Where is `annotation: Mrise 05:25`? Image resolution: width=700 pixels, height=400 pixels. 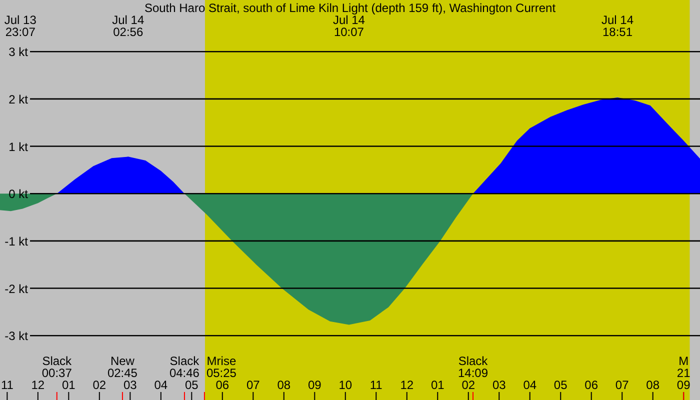
annotation: Mrise 05:25 is located at coordinates (221, 367).